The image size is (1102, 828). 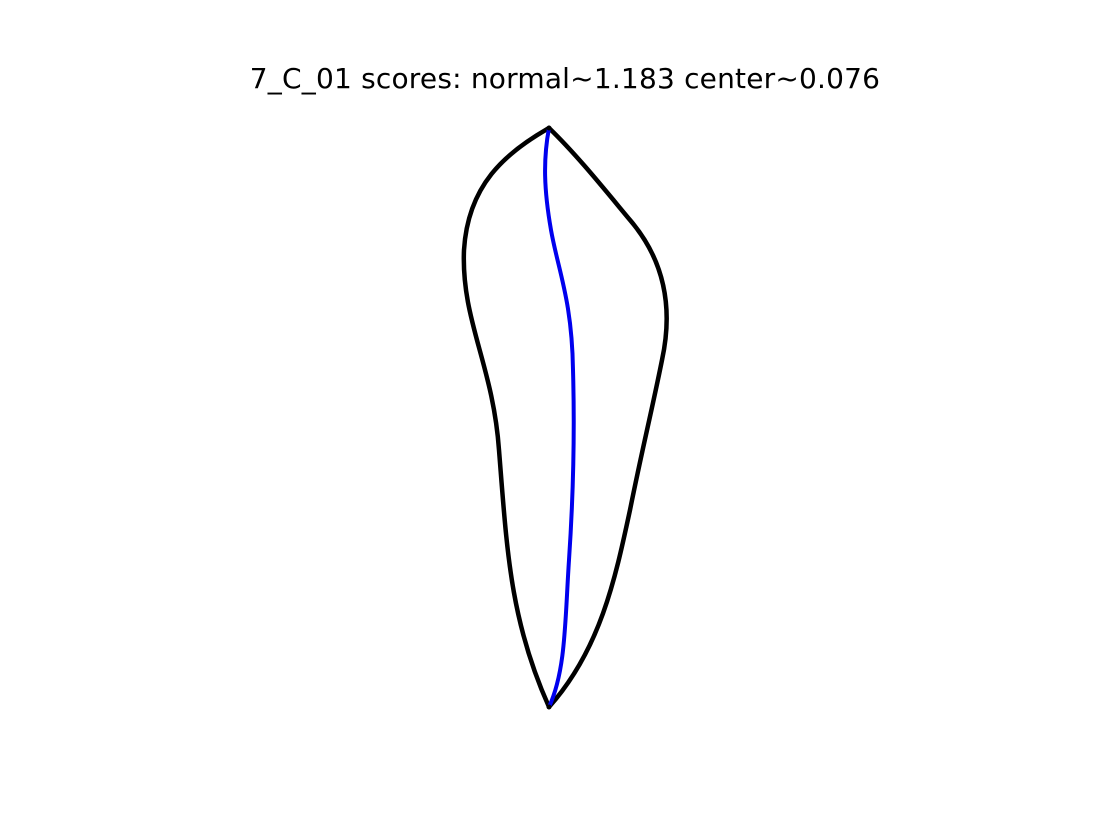 What do you see at coordinates (559, 417) in the screenshot?
I see `center-line` at bounding box center [559, 417].